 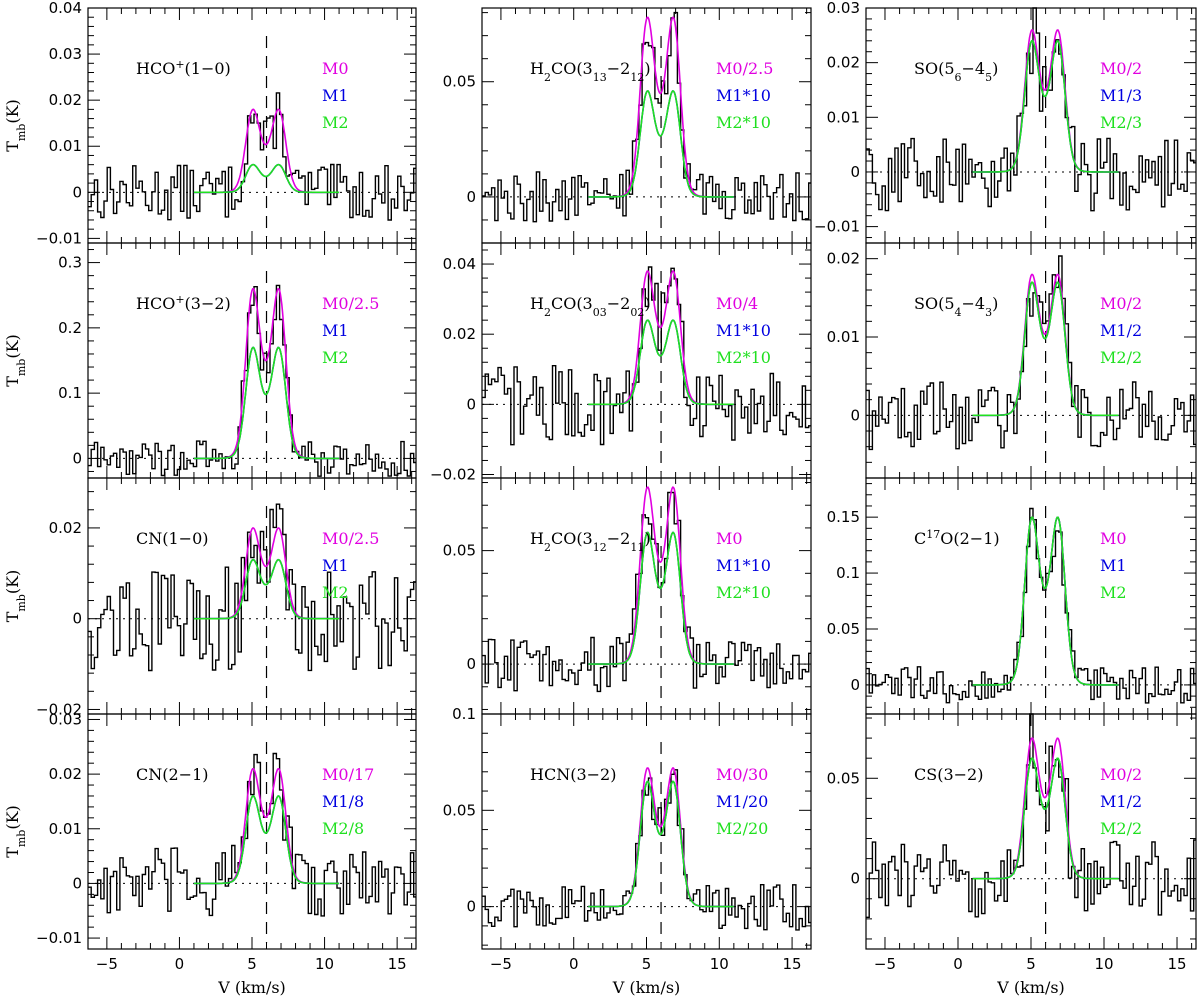 I want to click on legend-entry-m1: M1/8, so click(x=343, y=801).